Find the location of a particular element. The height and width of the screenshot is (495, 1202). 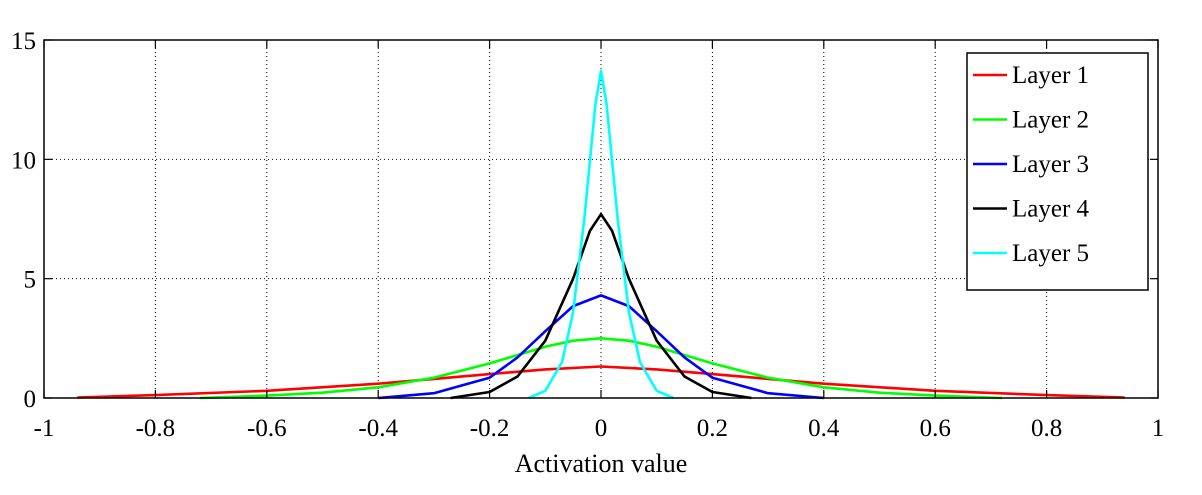

legend: Layer 1 Layer 2 Layer 3 Layer 4 Layer 5 is located at coordinates (1057, 171).